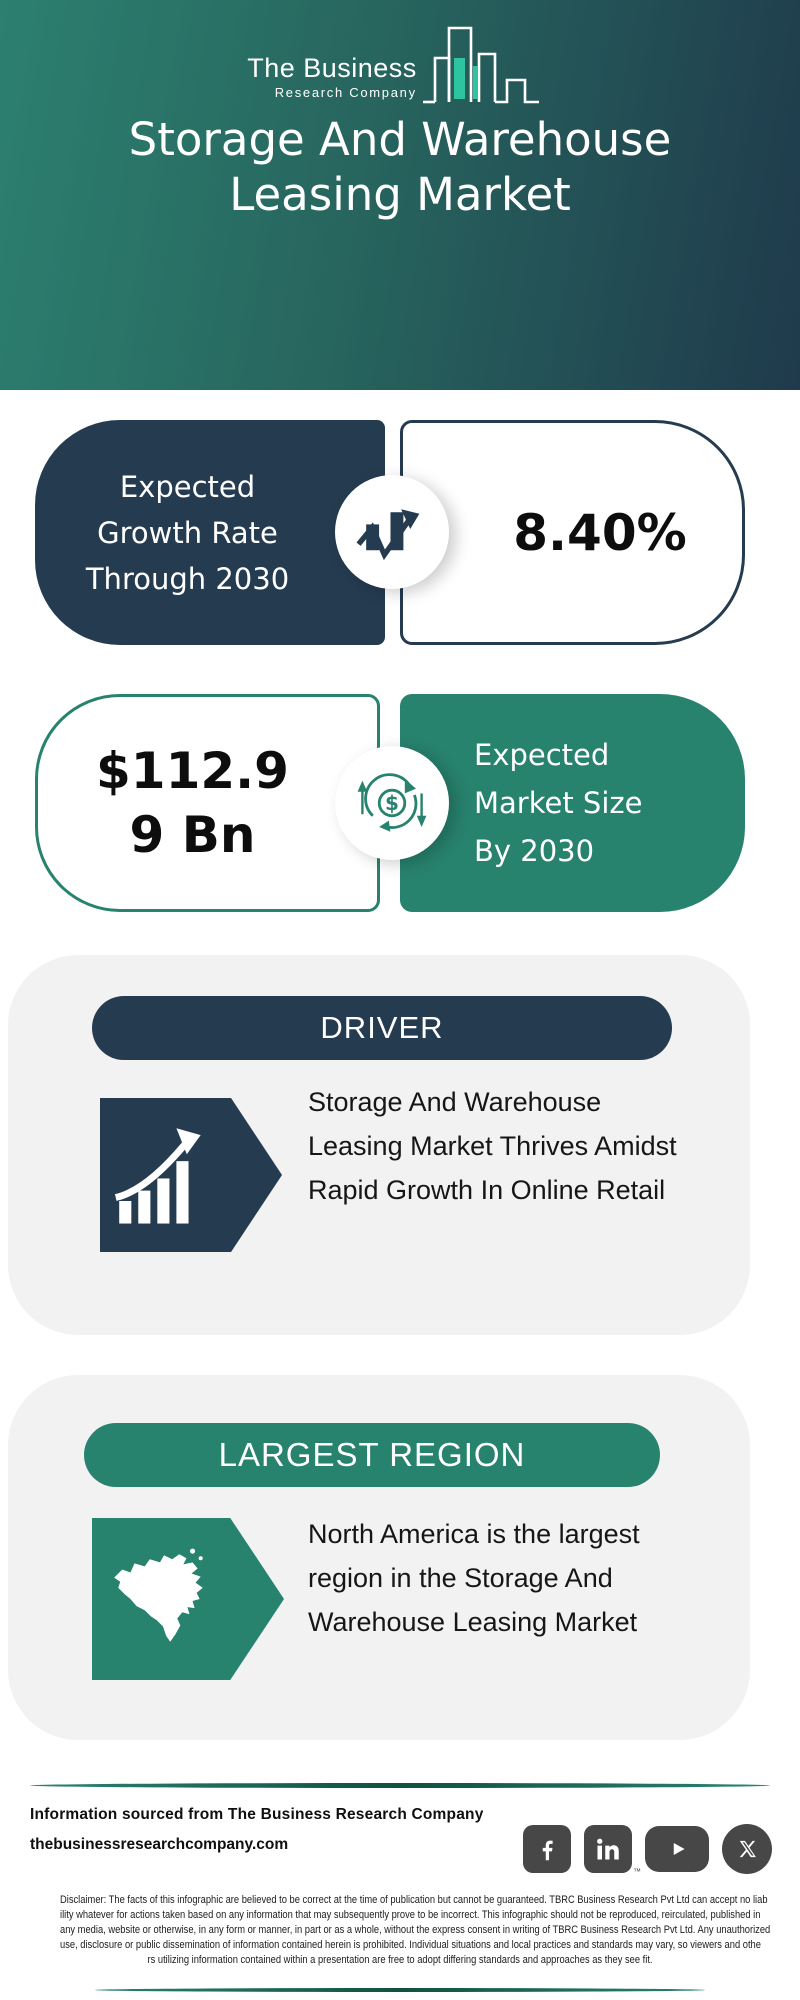 Image resolution: width=800 pixels, height=2000 pixels. I want to click on growth-rate-stat: Expected Growth Rate Through 2030 8.40%, so click(390, 532).